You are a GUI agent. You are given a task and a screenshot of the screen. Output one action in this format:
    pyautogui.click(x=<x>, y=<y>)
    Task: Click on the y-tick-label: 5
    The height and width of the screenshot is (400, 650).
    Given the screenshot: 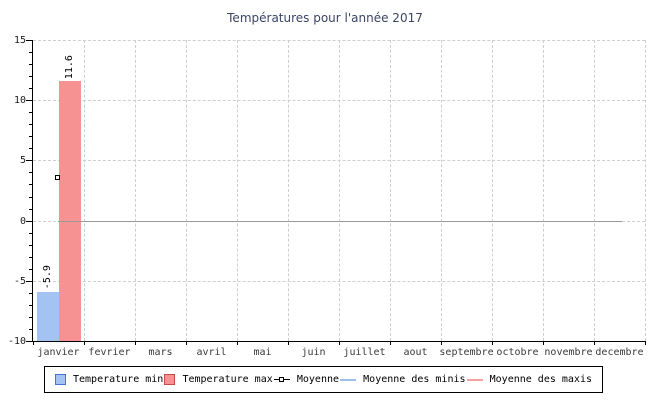 What is the action you would take?
    pyautogui.click(x=22, y=161)
    